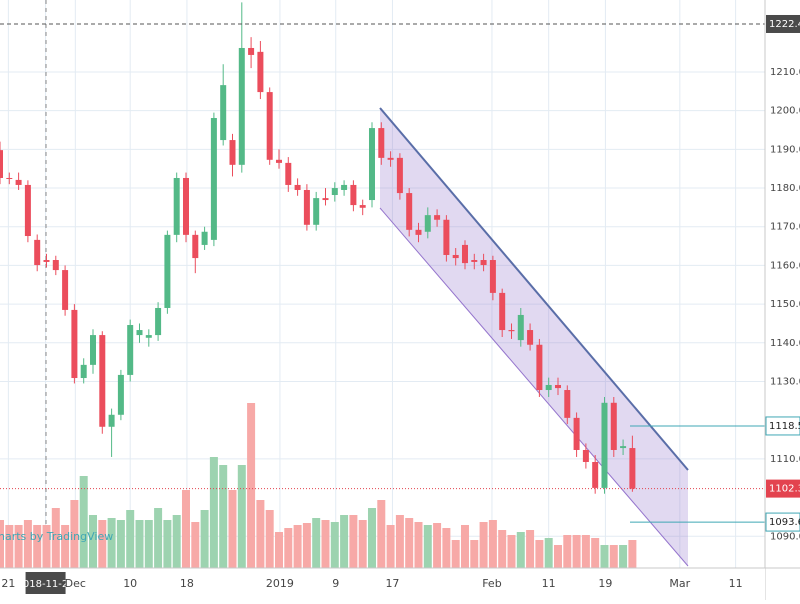 This screenshot has width=800, height=604. Describe the element at coordinates (784, 24) in the screenshot. I see `price-label: 1222.40` at that location.